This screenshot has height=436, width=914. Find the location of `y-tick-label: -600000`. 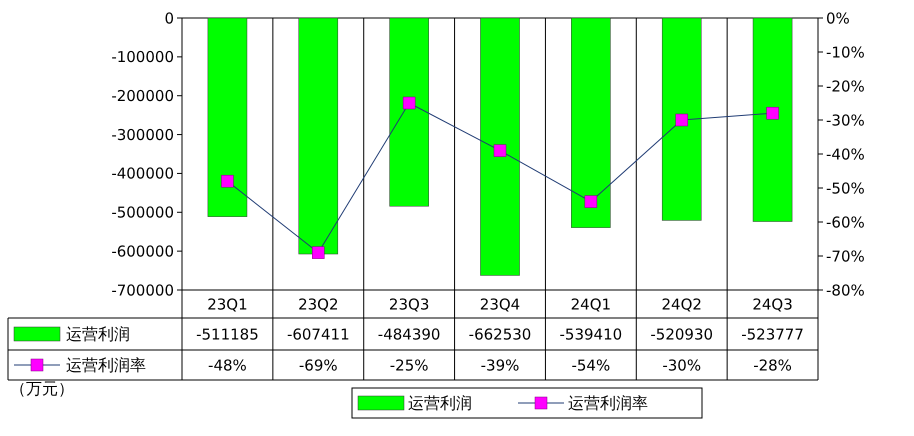

y-tick-label: -600000 is located at coordinates (142, 251).